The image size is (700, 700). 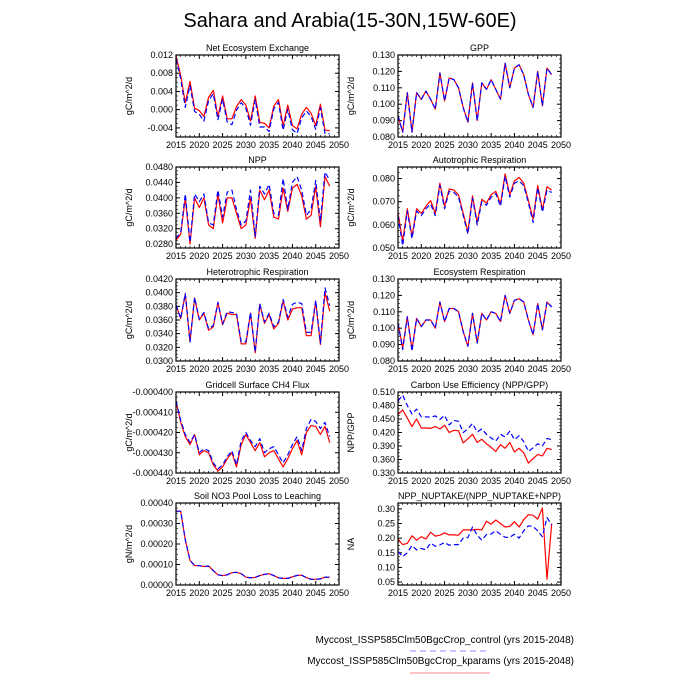 I want to click on y-tick-label: 0.330, so click(x=383, y=473).